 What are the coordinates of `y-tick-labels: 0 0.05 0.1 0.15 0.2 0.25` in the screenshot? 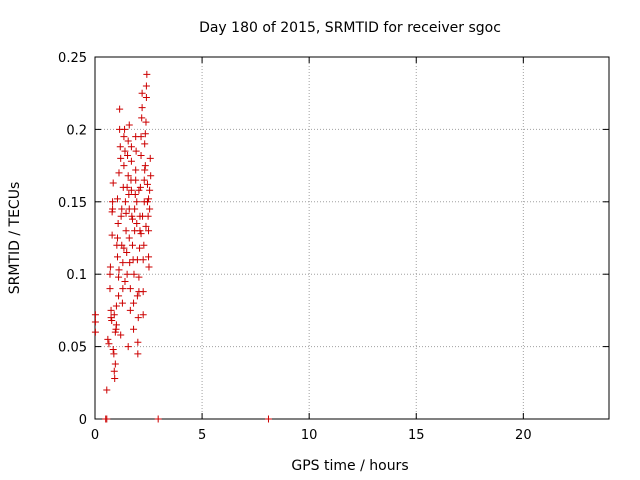 It's located at (72, 239).